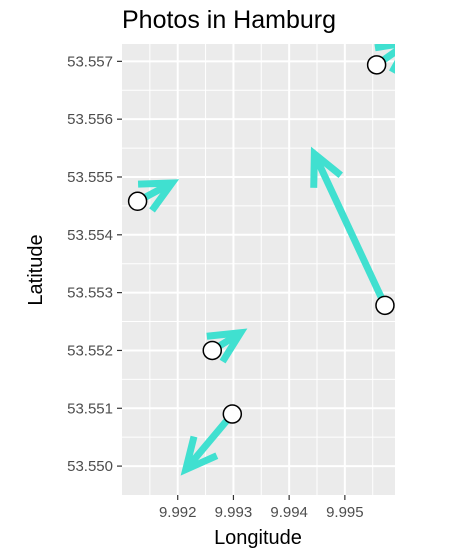  What do you see at coordinates (90, 466) in the screenshot?
I see `y-tick-label: 53.550` at bounding box center [90, 466].